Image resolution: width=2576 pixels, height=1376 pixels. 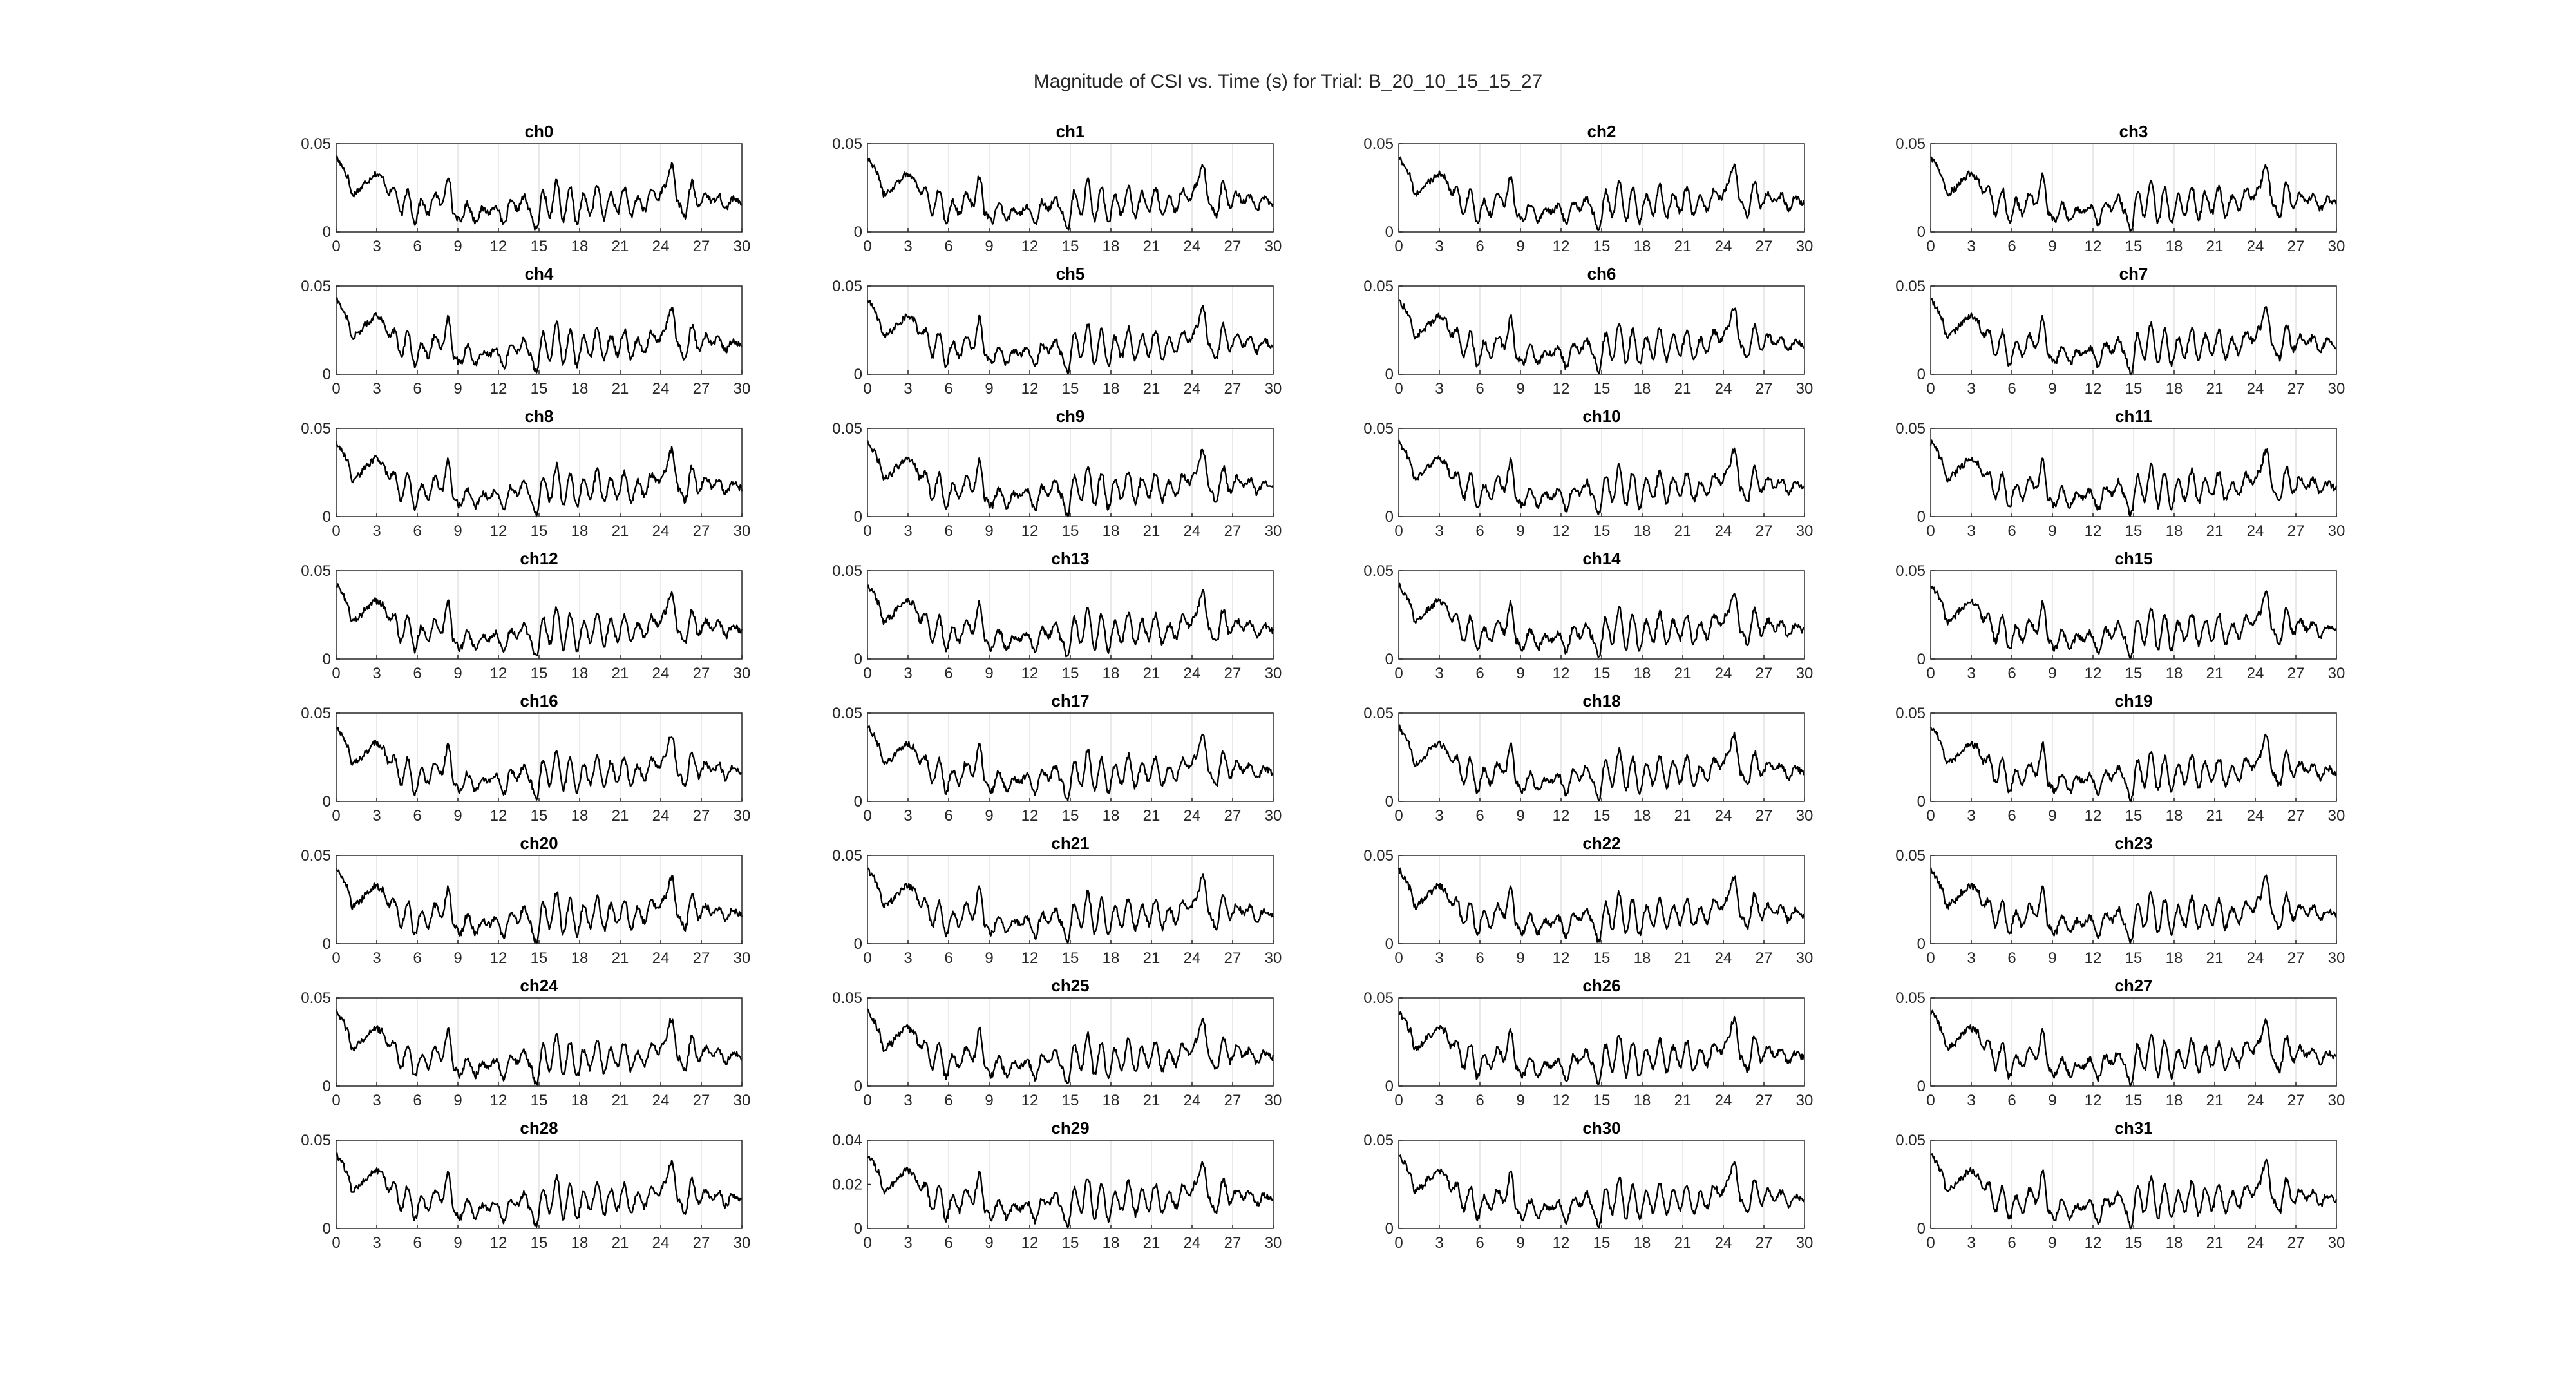 I want to click on series-line-ch21, so click(x=1070, y=906).